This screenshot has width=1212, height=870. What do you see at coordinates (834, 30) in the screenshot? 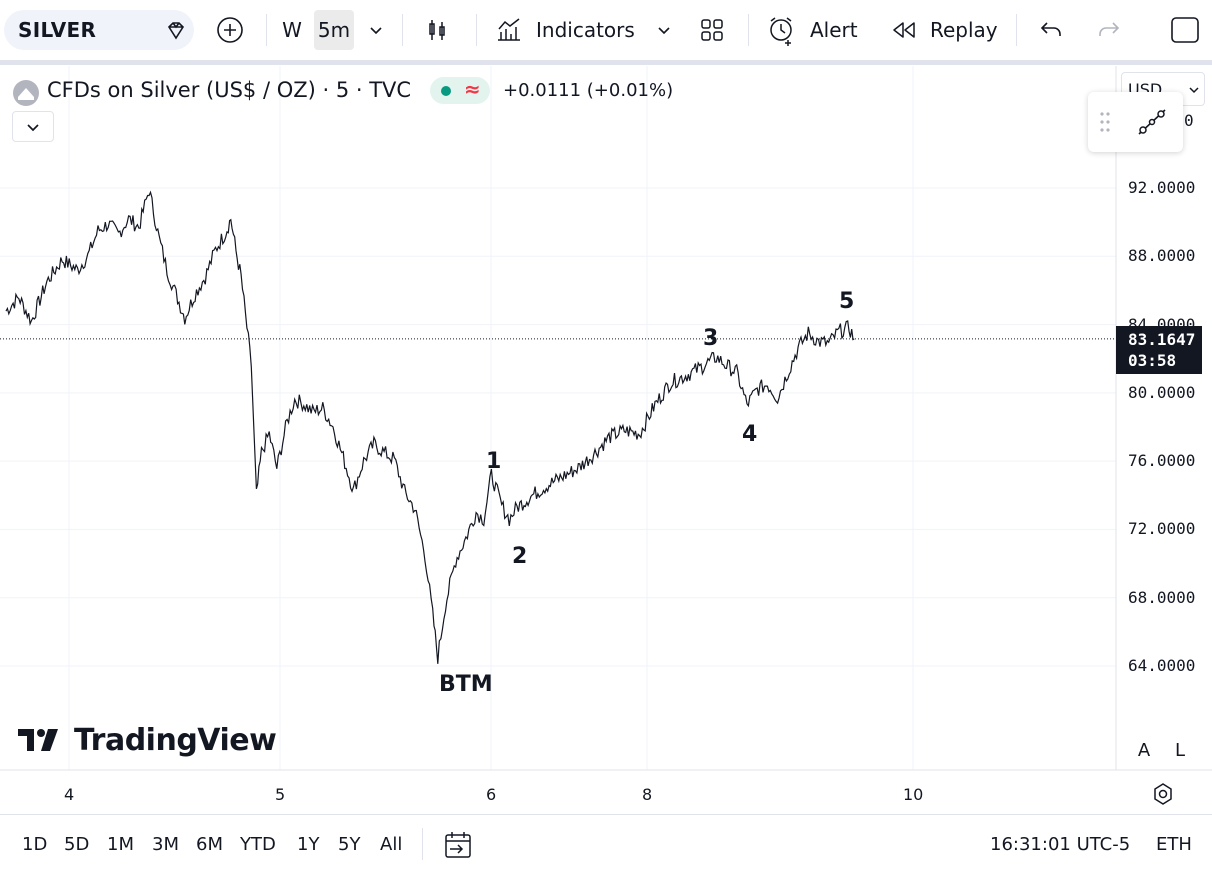
I see `alert-label: Alert` at bounding box center [834, 30].